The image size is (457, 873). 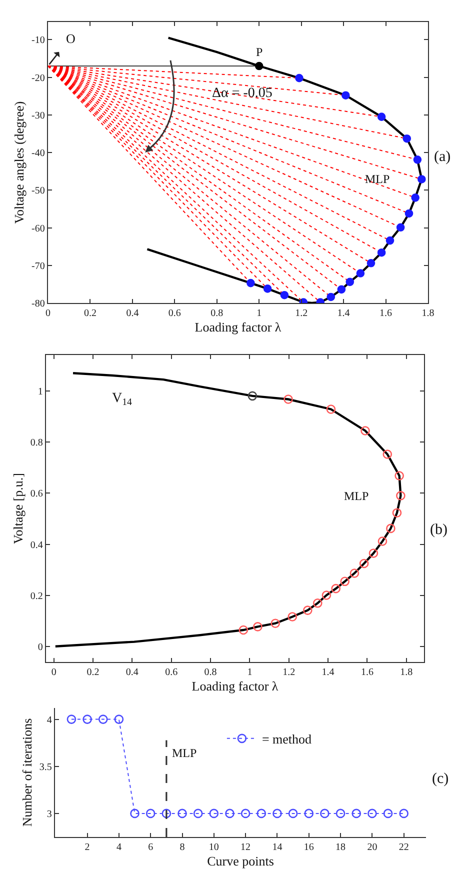 I want to click on y-tick-label: 1, so click(x=40, y=392).